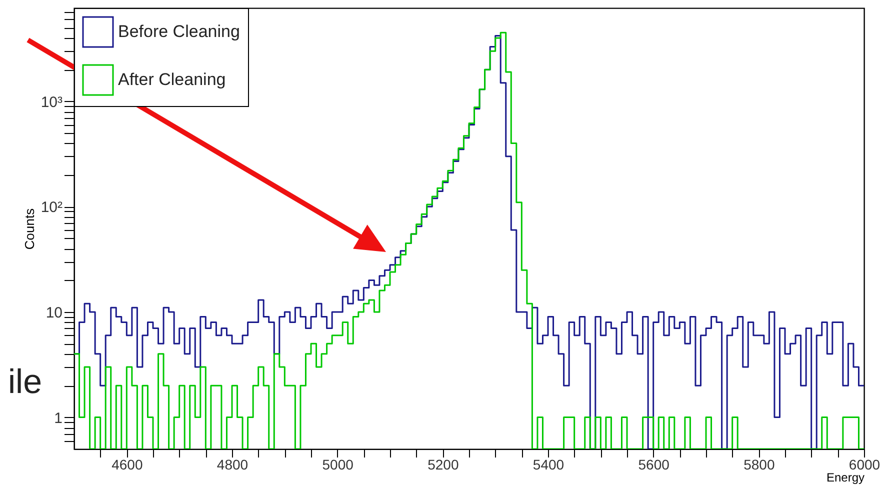 The image size is (883, 489). What do you see at coordinates (54, 313) in the screenshot?
I see `y-tick-label: 10` at bounding box center [54, 313].